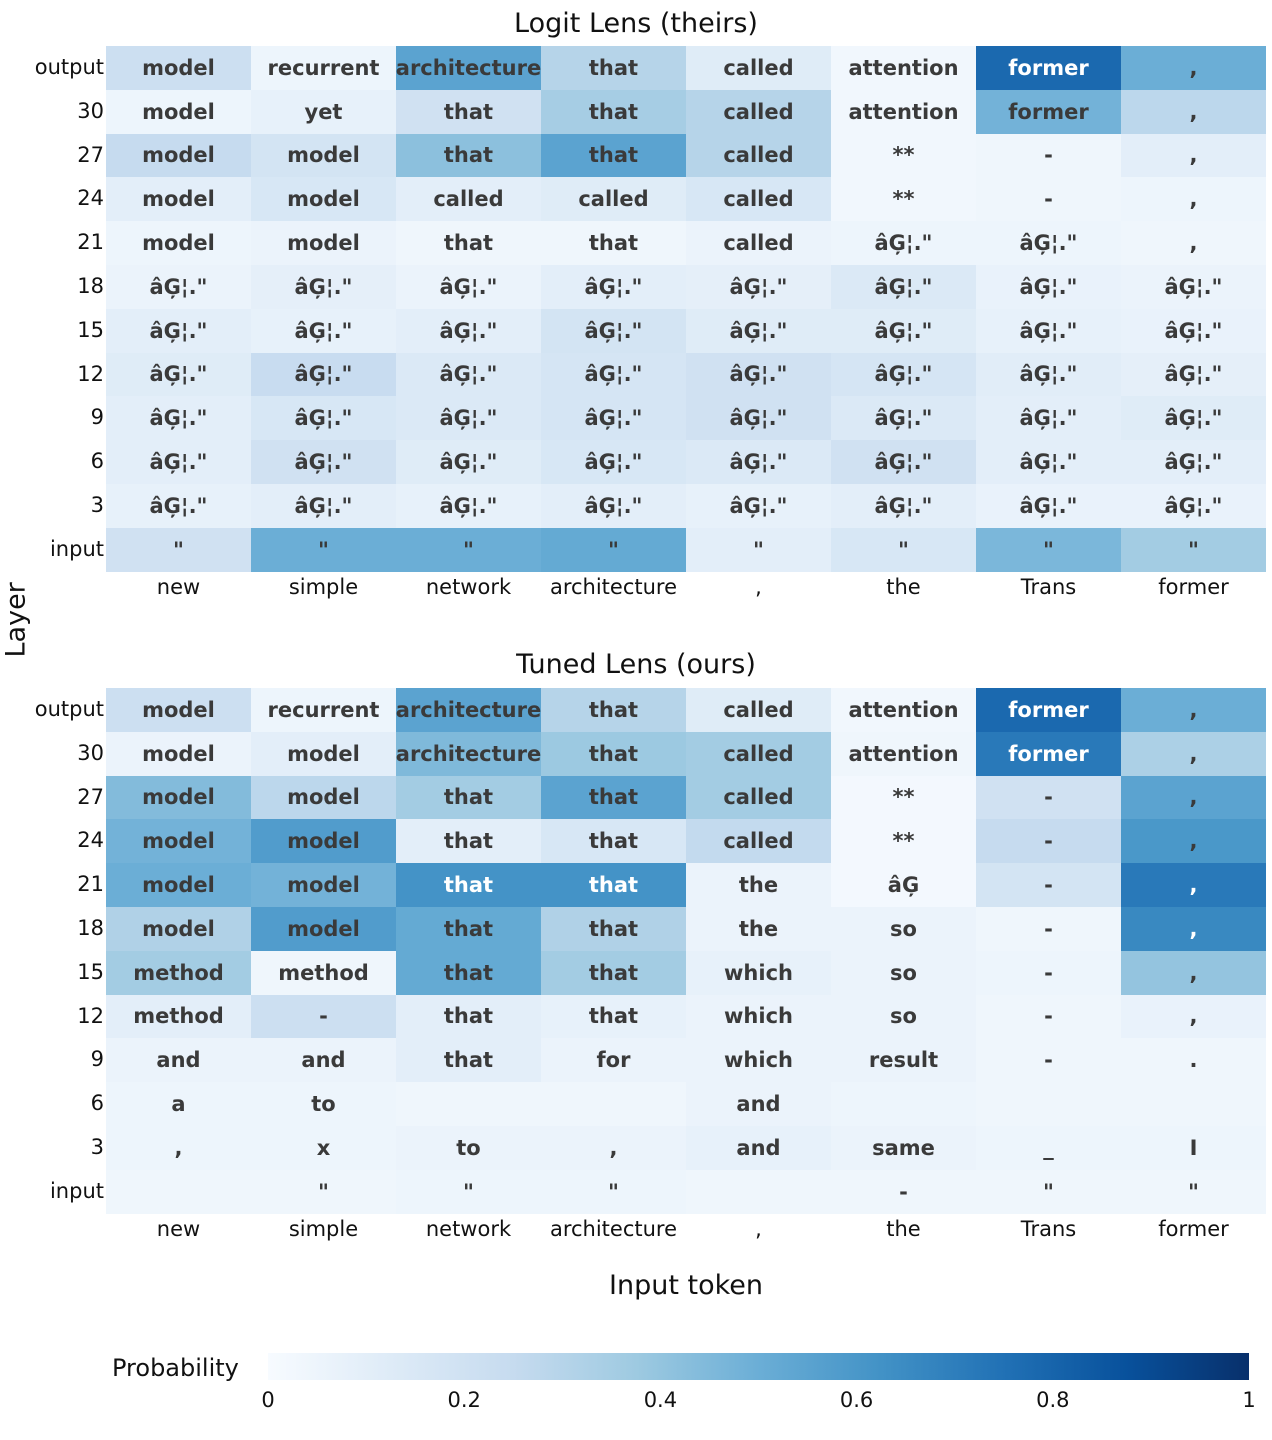  I want to click on heatmap-cell: recurrent, so click(323, 68).